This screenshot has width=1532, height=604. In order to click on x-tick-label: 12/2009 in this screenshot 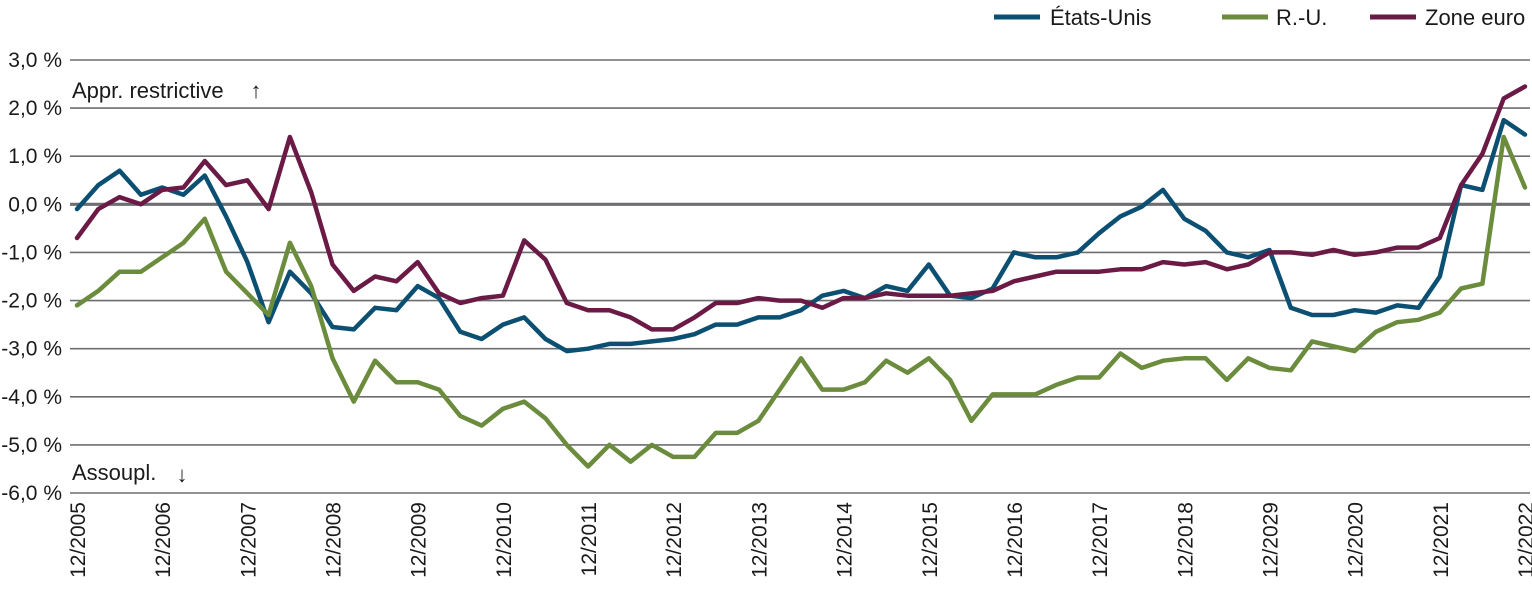, I will do `click(419, 540)`.